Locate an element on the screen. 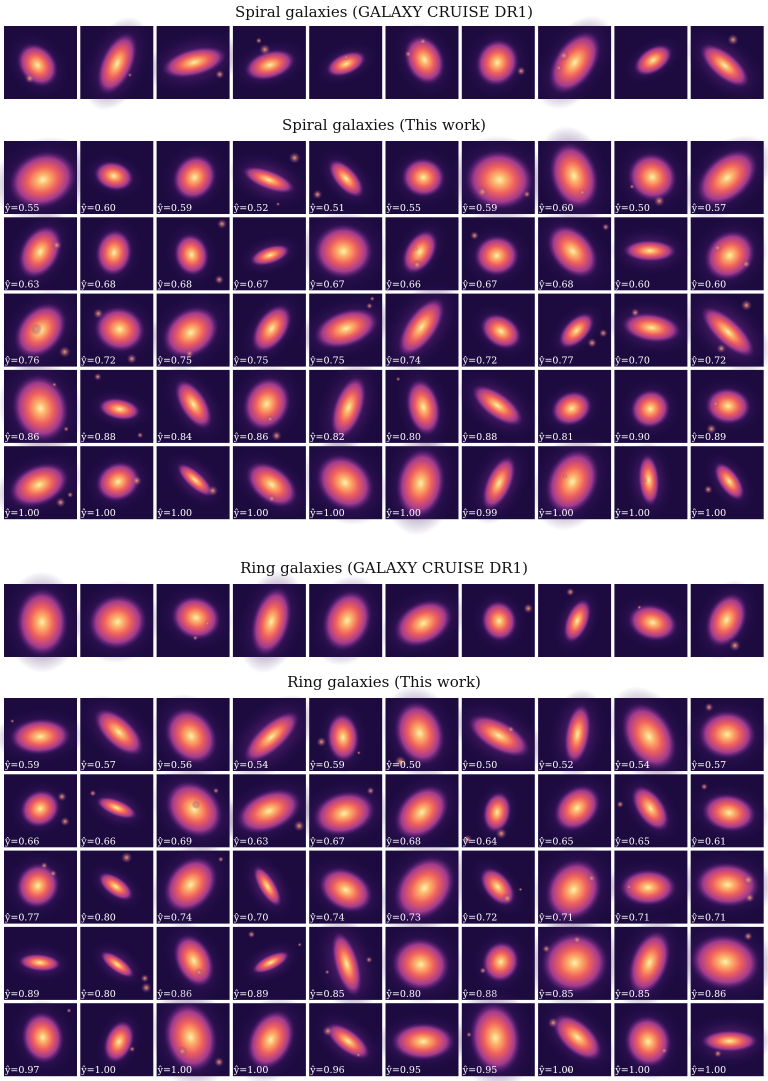  score-label: ŷ=0.75 is located at coordinates (326, 361).